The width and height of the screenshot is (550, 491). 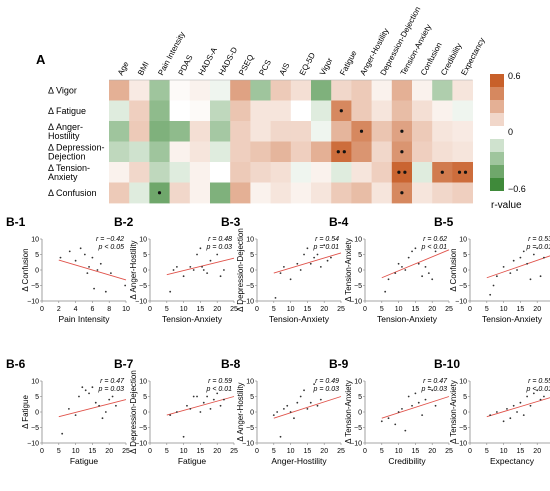 What do you see at coordinates (25, 269) in the screenshot?
I see `y-axis-label: Δ Confusion` at bounding box center [25, 269].